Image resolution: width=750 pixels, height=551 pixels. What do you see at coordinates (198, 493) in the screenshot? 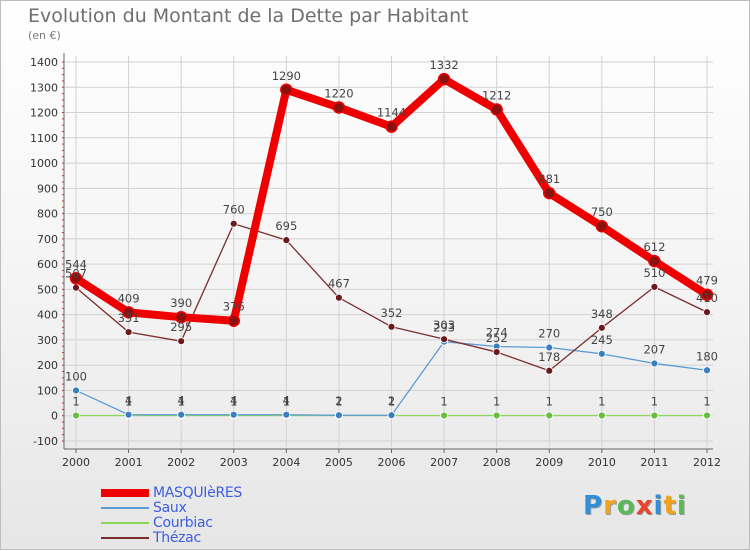
I see `legend-label: MASQUIèRES` at bounding box center [198, 493].